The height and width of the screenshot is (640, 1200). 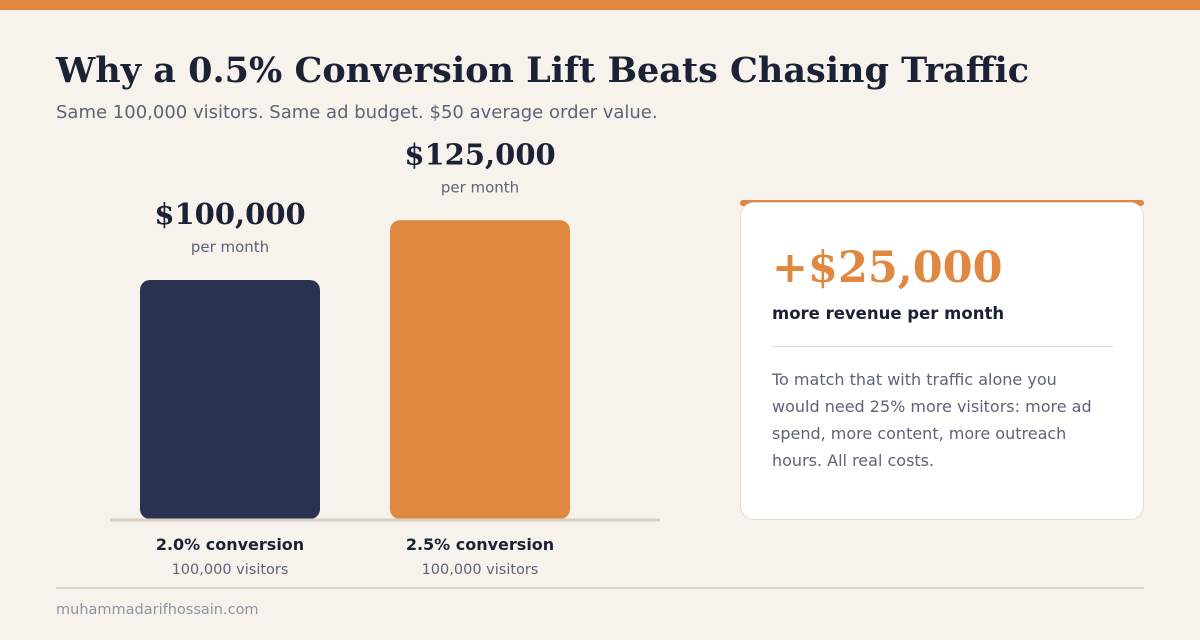 What do you see at coordinates (480, 570) in the screenshot?
I see `category-sublabel-2: 100,000 visitors` at bounding box center [480, 570].